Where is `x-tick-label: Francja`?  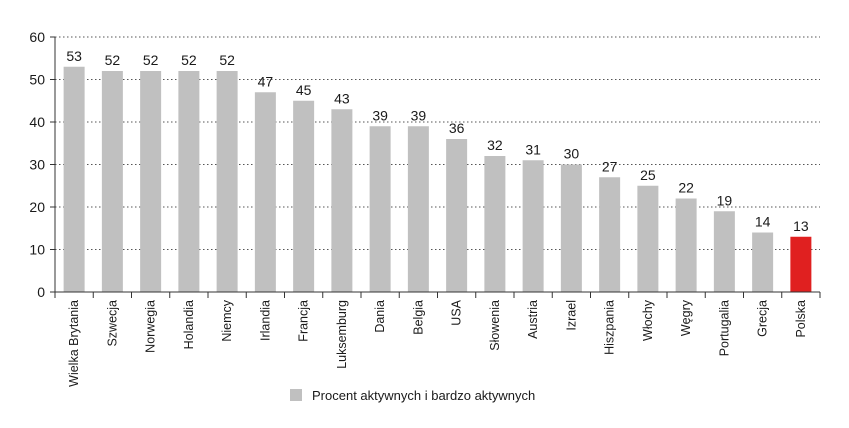 x-tick-label: Francja is located at coordinates (304, 321).